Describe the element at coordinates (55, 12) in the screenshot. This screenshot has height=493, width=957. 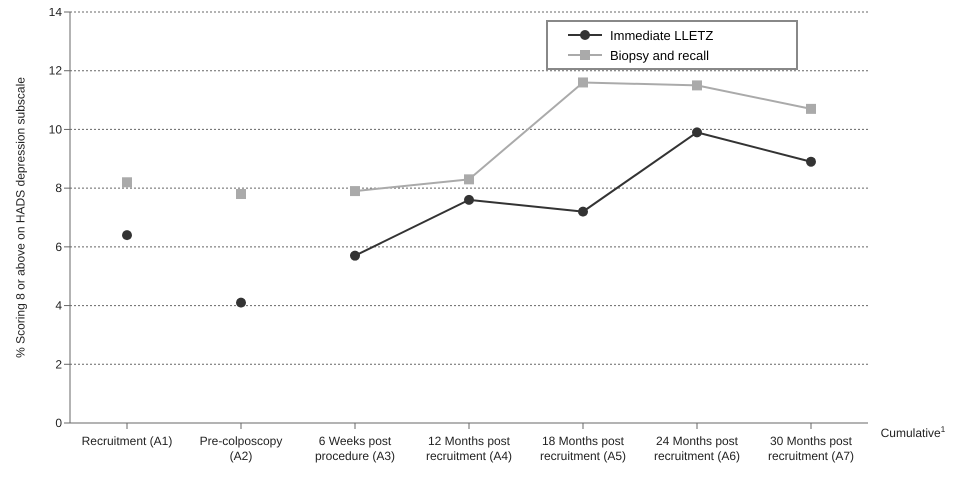
I see `y-tick-label: 14` at that location.